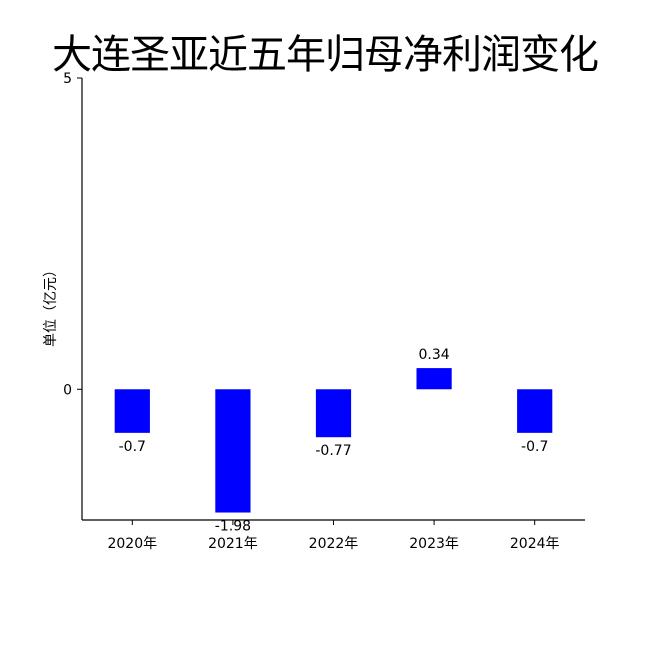  I want to click on bar-data-label: -1.98, so click(233, 527).